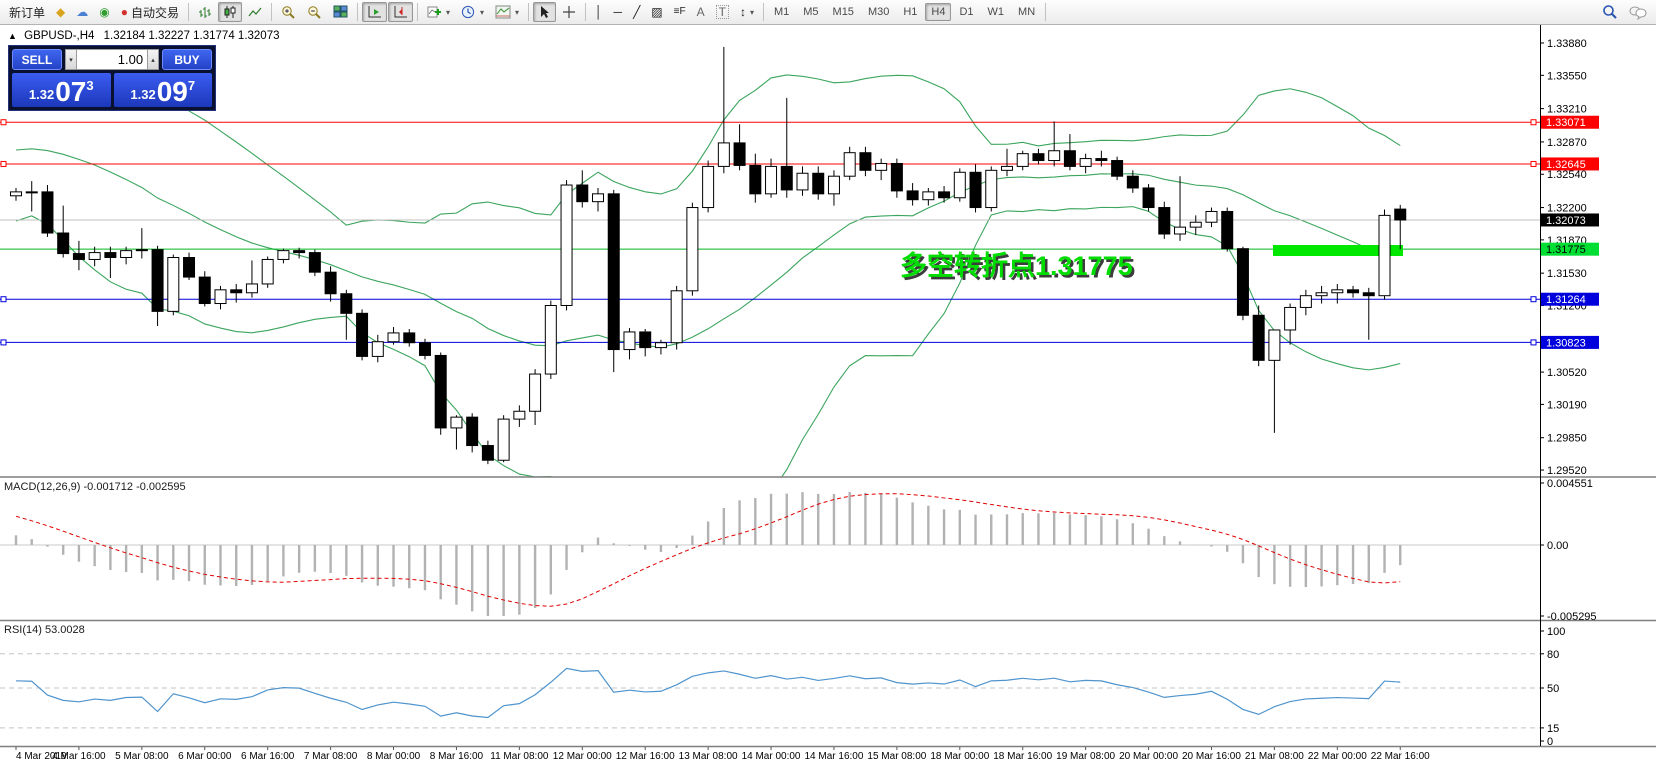 This screenshot has width=1656, height=773. What do you see at coordinates (205, 756) in the screenshot?
I see `time-axis-label: 6 Mar 00:00` at bounding box center [205, 756].